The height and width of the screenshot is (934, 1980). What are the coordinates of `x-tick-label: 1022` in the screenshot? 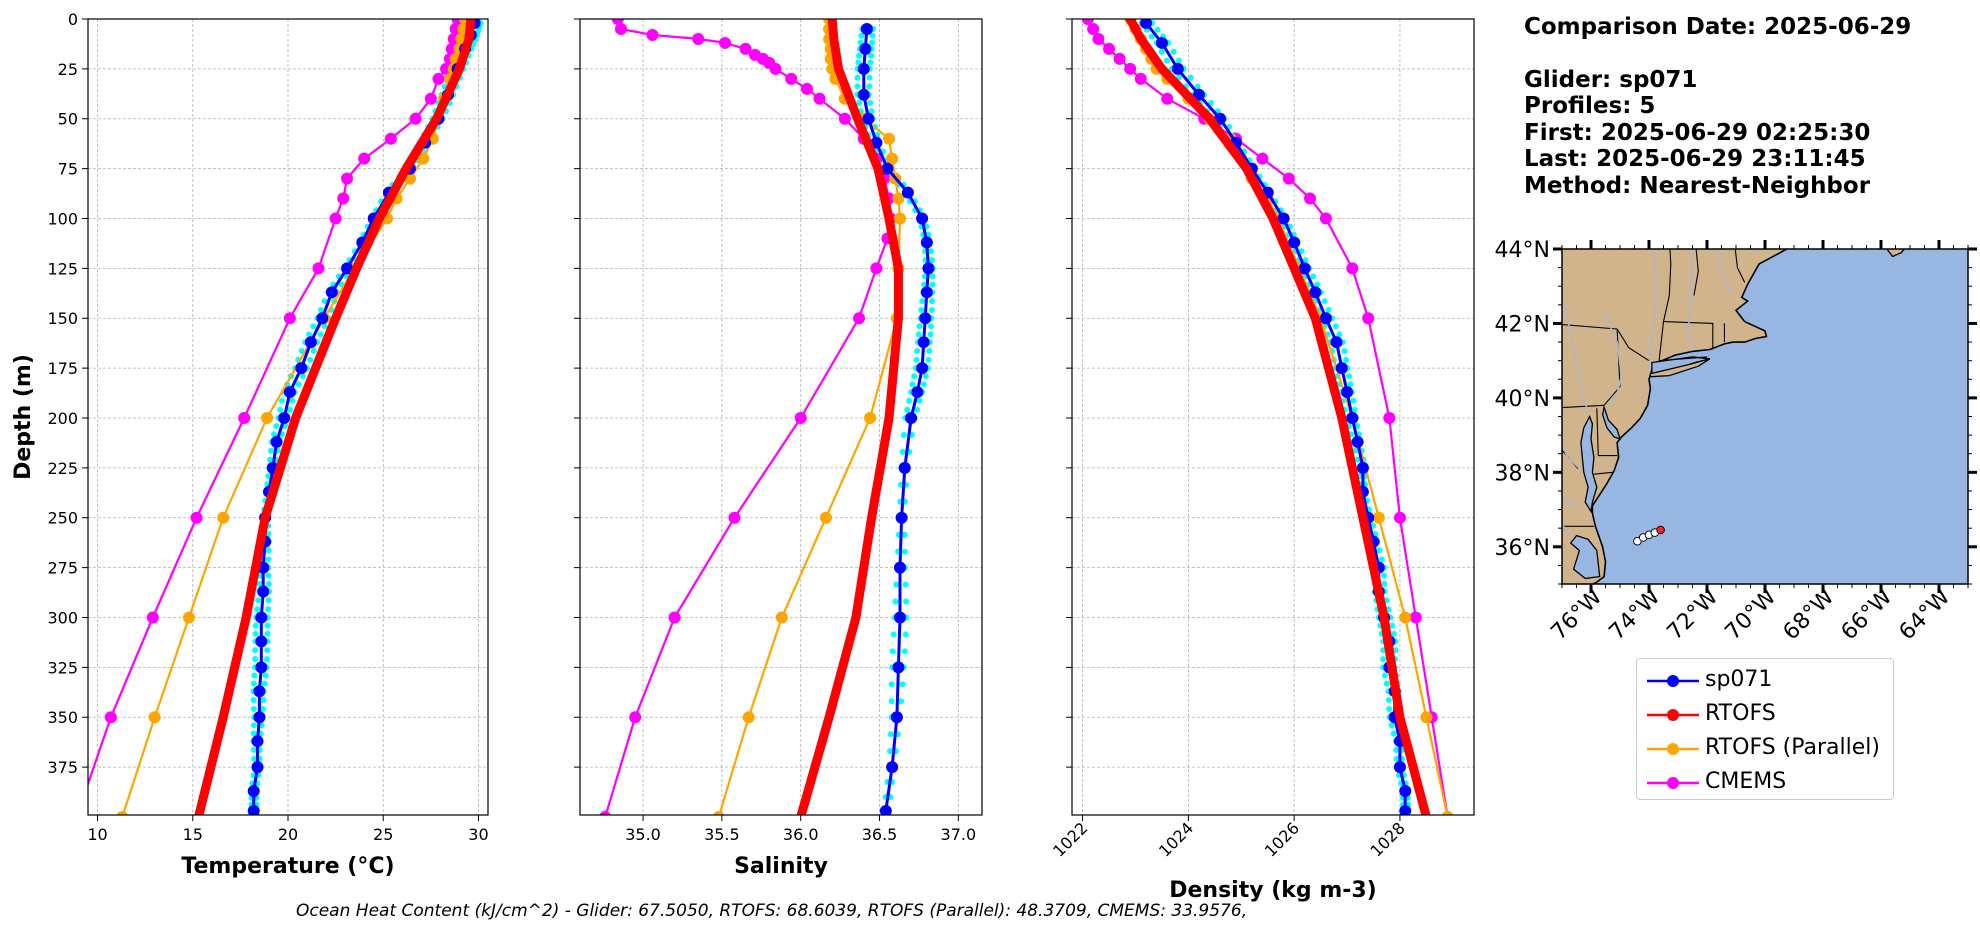 It's located at (1070, 839).